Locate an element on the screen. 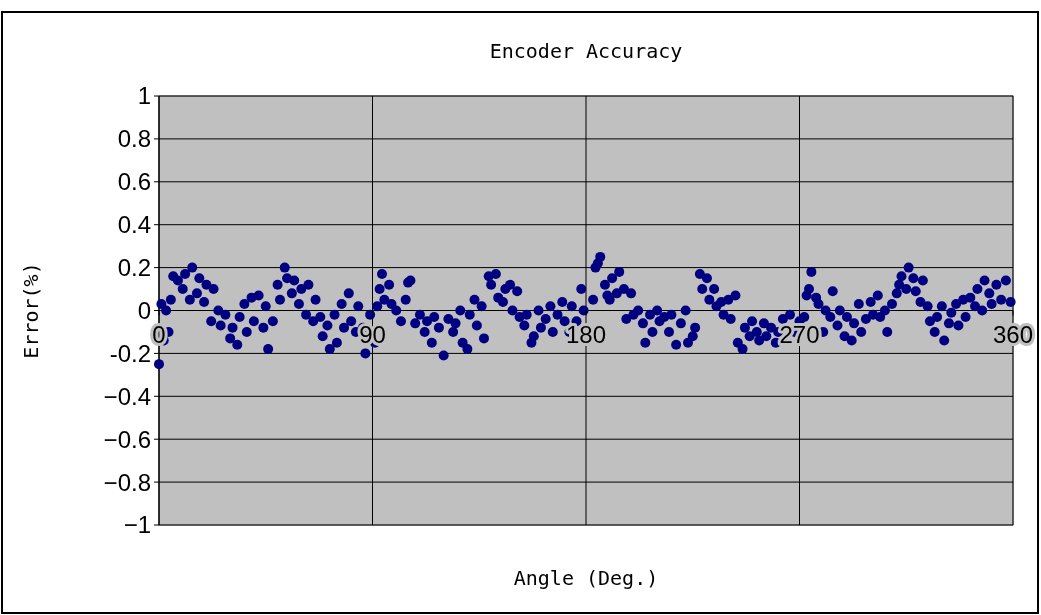  y-tick-label: 1 is located at coordinates (144, 96).